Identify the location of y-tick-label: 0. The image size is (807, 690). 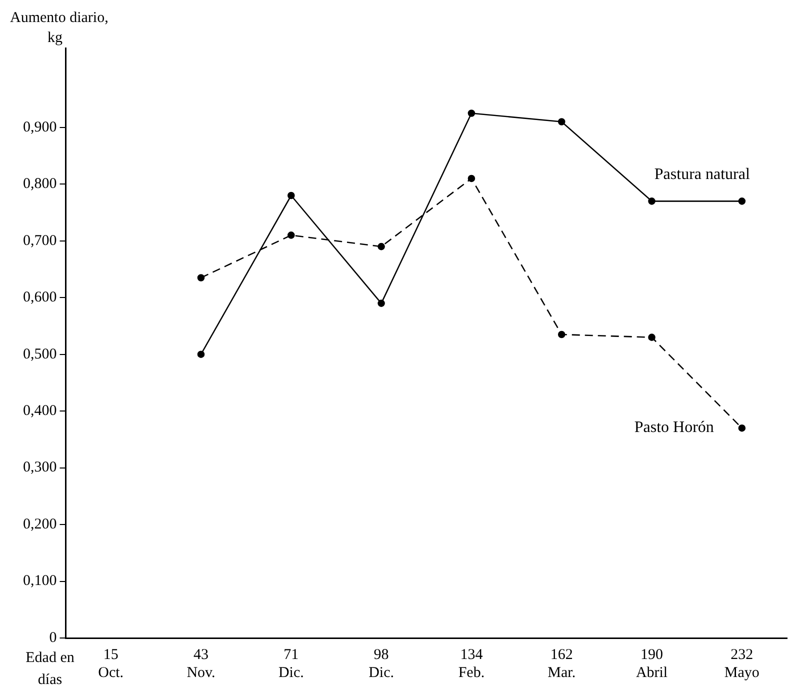
(53, 638).